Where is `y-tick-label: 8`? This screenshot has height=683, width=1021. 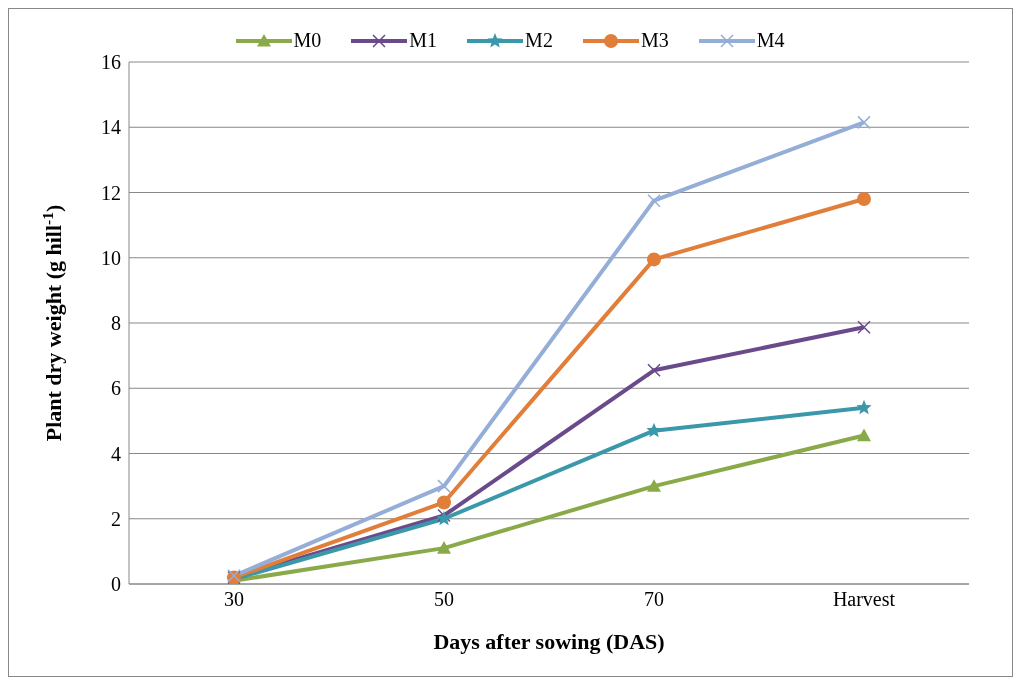 y-tick-label: 8 is located at coordinates (116, 323).